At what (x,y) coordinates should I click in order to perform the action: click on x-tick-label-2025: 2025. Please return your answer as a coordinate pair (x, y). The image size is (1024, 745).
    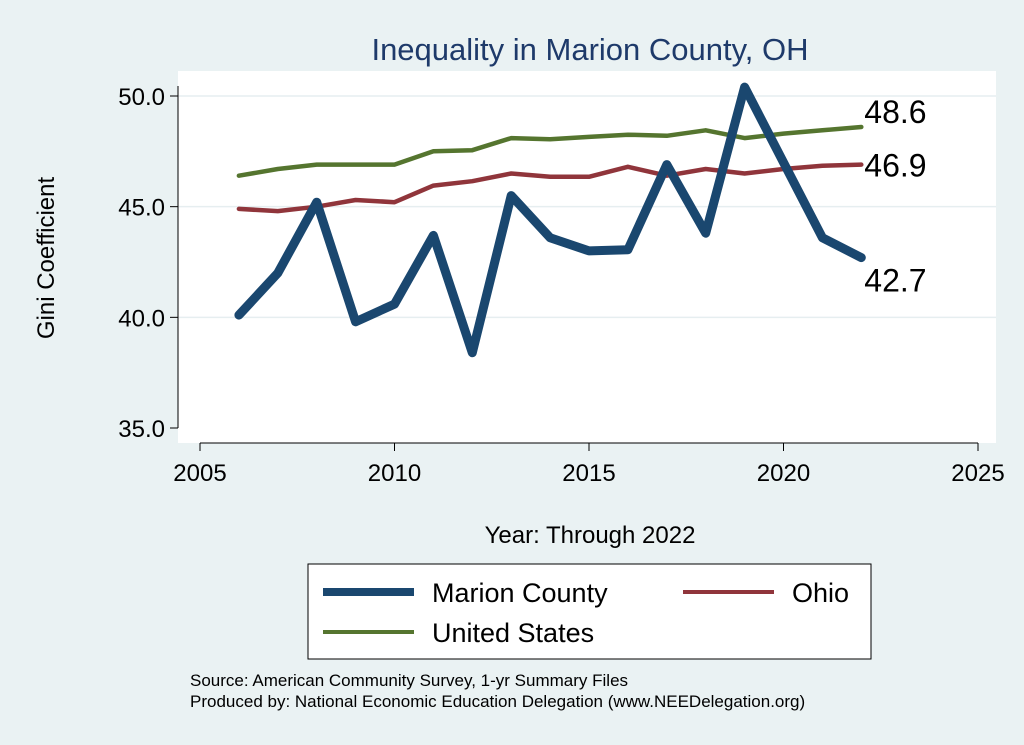
    Looking at the image, I should click on (977, 473).